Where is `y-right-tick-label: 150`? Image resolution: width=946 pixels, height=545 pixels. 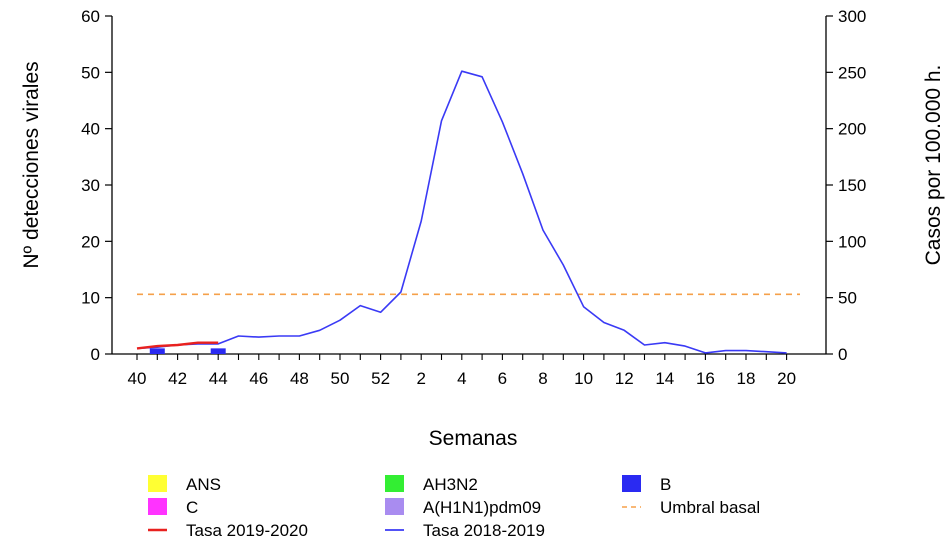
y-right-tick-label: 150 is located at coordinates (852, 185).